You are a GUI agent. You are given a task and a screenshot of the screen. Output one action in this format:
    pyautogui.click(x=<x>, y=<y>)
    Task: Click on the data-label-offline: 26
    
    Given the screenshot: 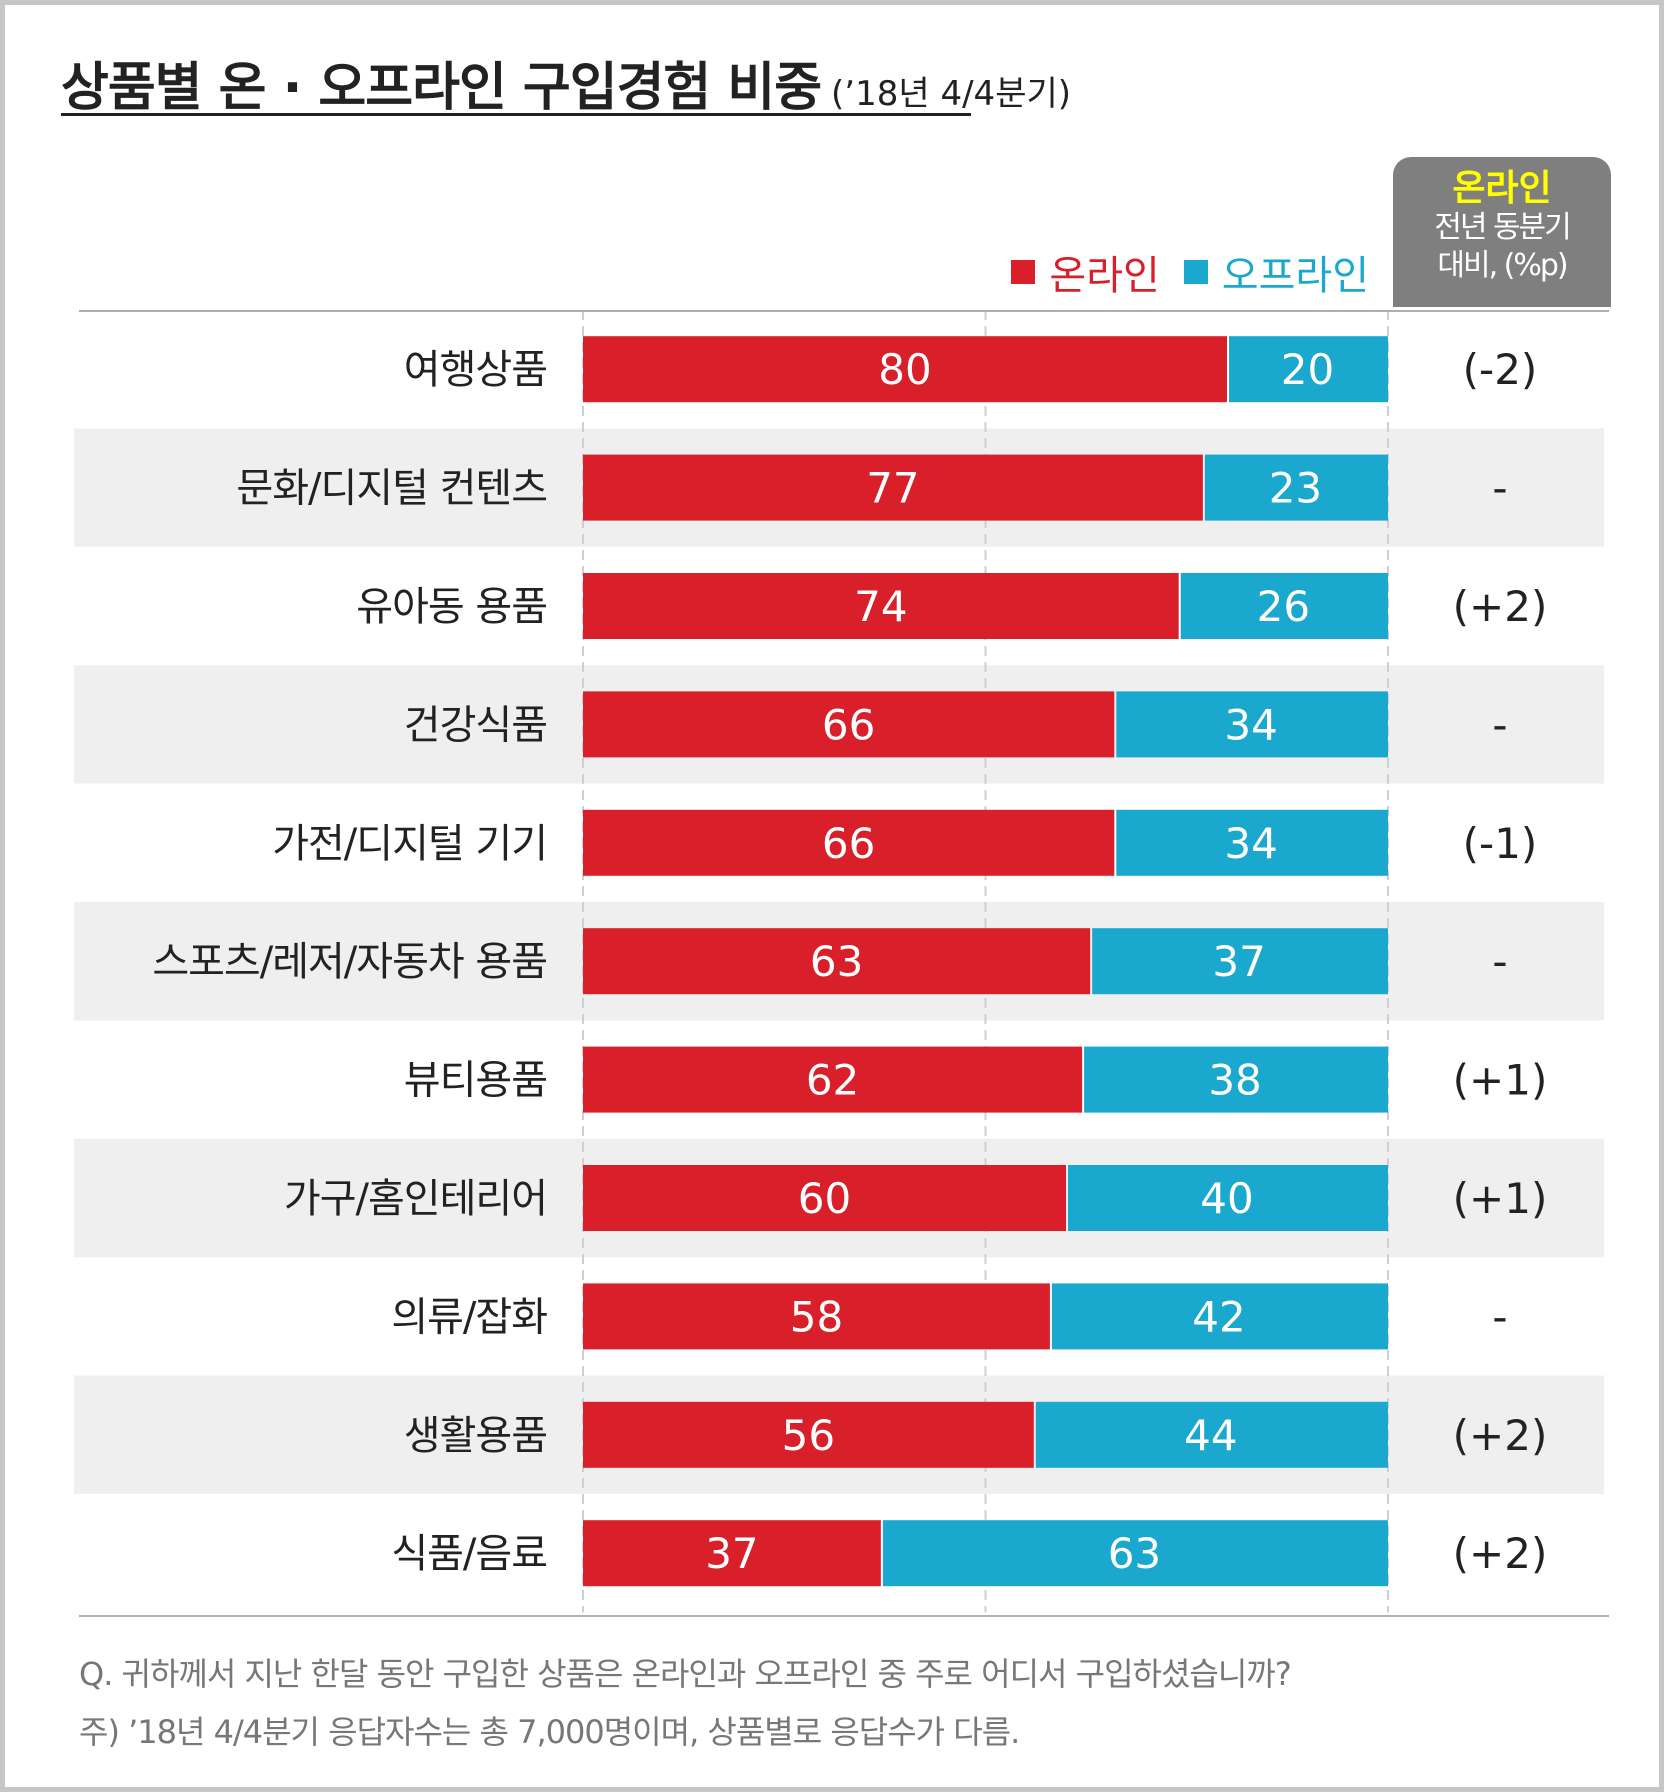 What is the action you would take?
    pyautogui.click(x=1283, y=606)
    